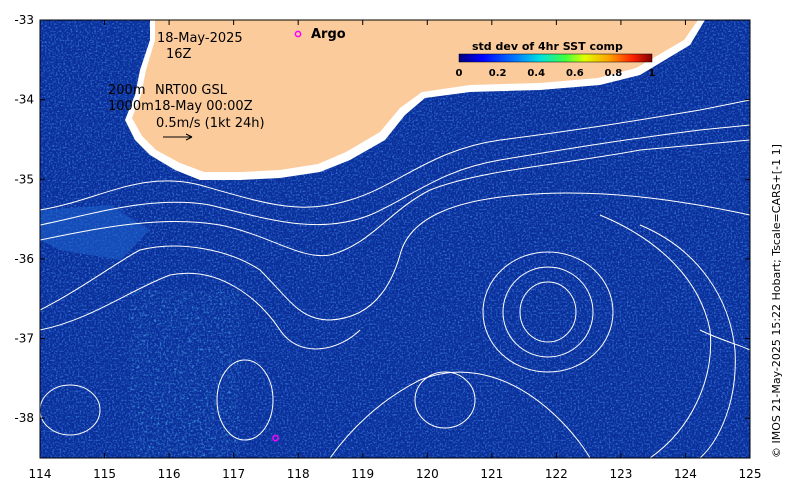  Describe the element at coordinates (459, 73) in the screenshot. I see `colorbar-tick-label: 0` at that location.